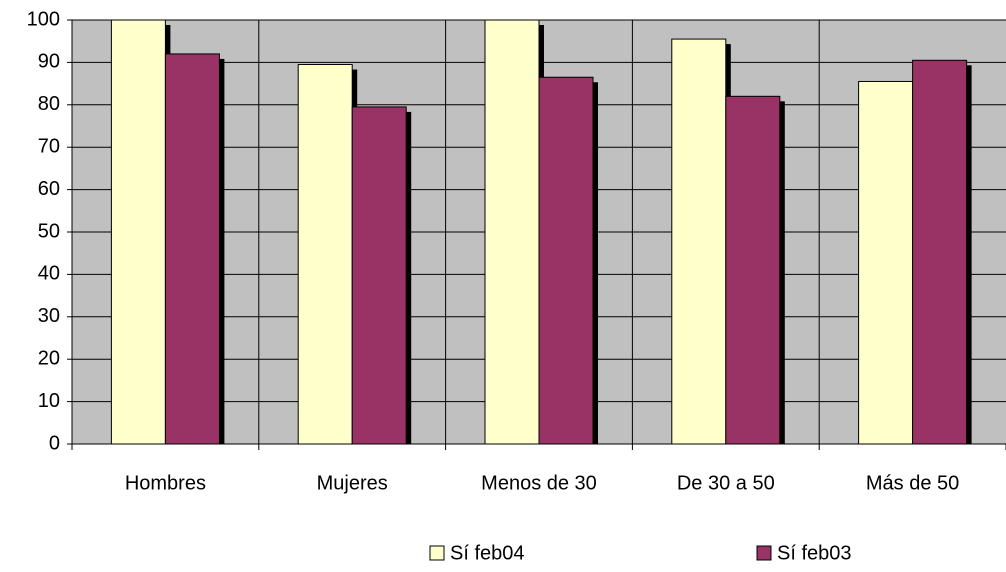  Describe the element at coordinates (912, 483) in the screenshot. I see `x-tick-label: Más de 50` at that location.